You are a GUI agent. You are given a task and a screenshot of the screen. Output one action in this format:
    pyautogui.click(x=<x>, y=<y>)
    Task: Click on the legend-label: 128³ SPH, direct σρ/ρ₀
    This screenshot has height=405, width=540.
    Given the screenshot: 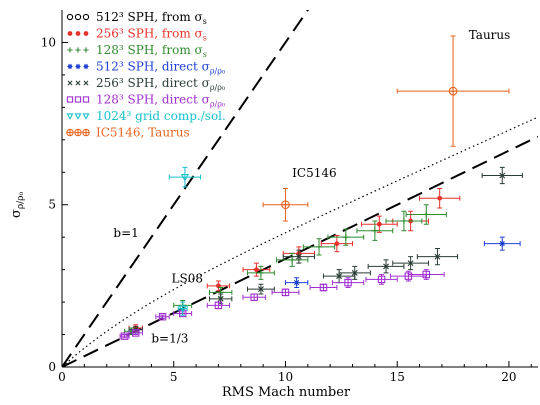 What is the action you would take?
    pyautogui.click(x=160, y=101)
    